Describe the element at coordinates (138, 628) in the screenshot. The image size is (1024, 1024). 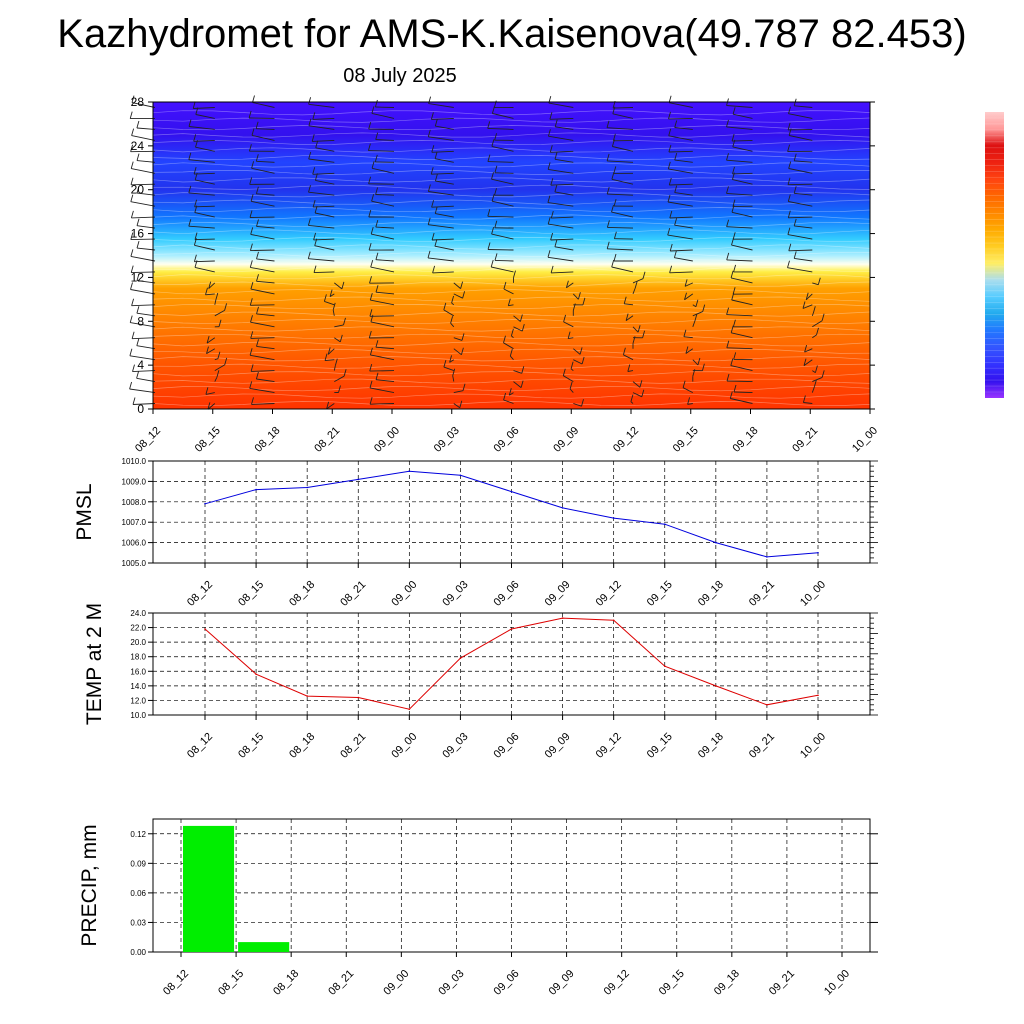
I see `temp-ytick-label: 22.0` at that location.